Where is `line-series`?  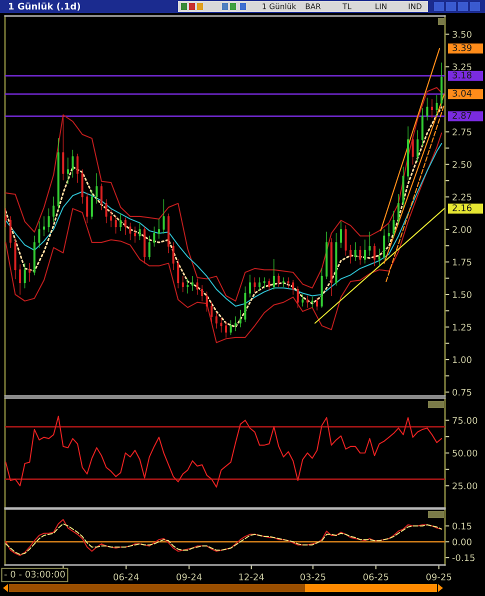 line-series is located at coordinates (223, 452).